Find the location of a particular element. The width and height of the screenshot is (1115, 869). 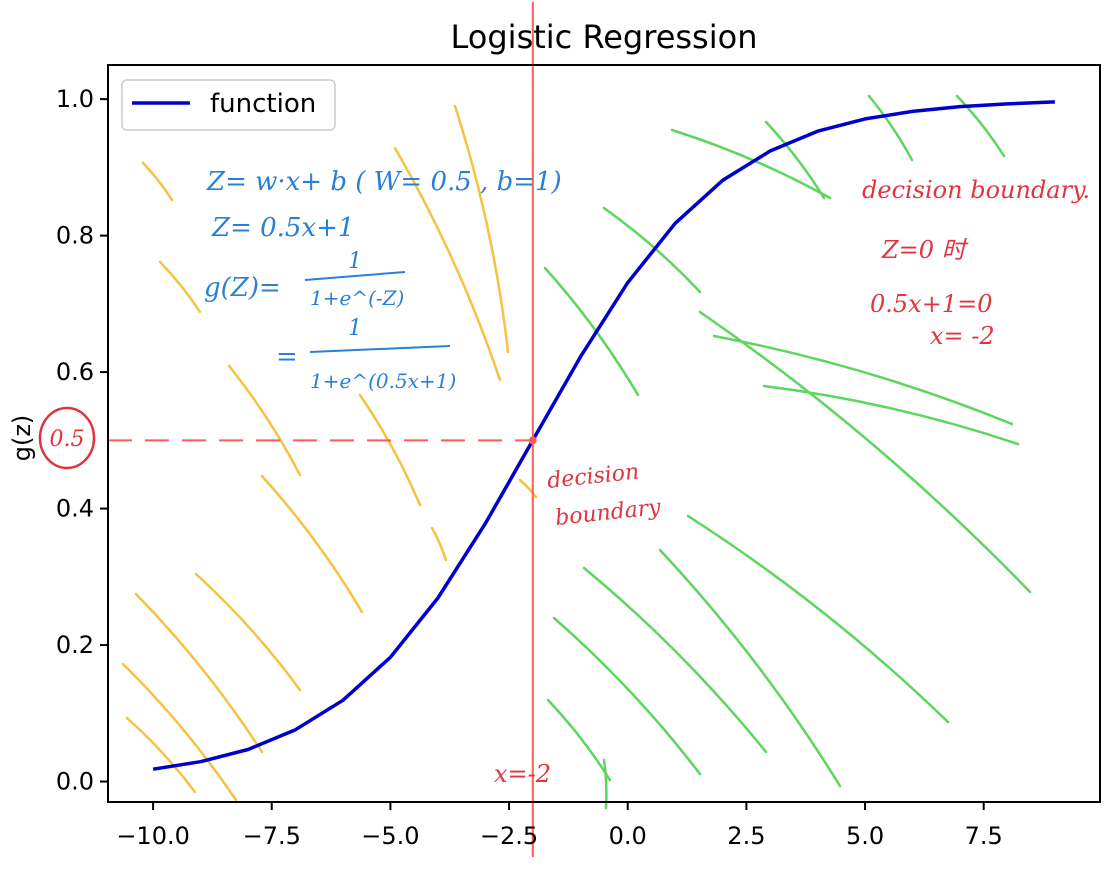

formula-line-4-denominator: 1+e^(0.5x+1) is located at coordinates (383, 381).